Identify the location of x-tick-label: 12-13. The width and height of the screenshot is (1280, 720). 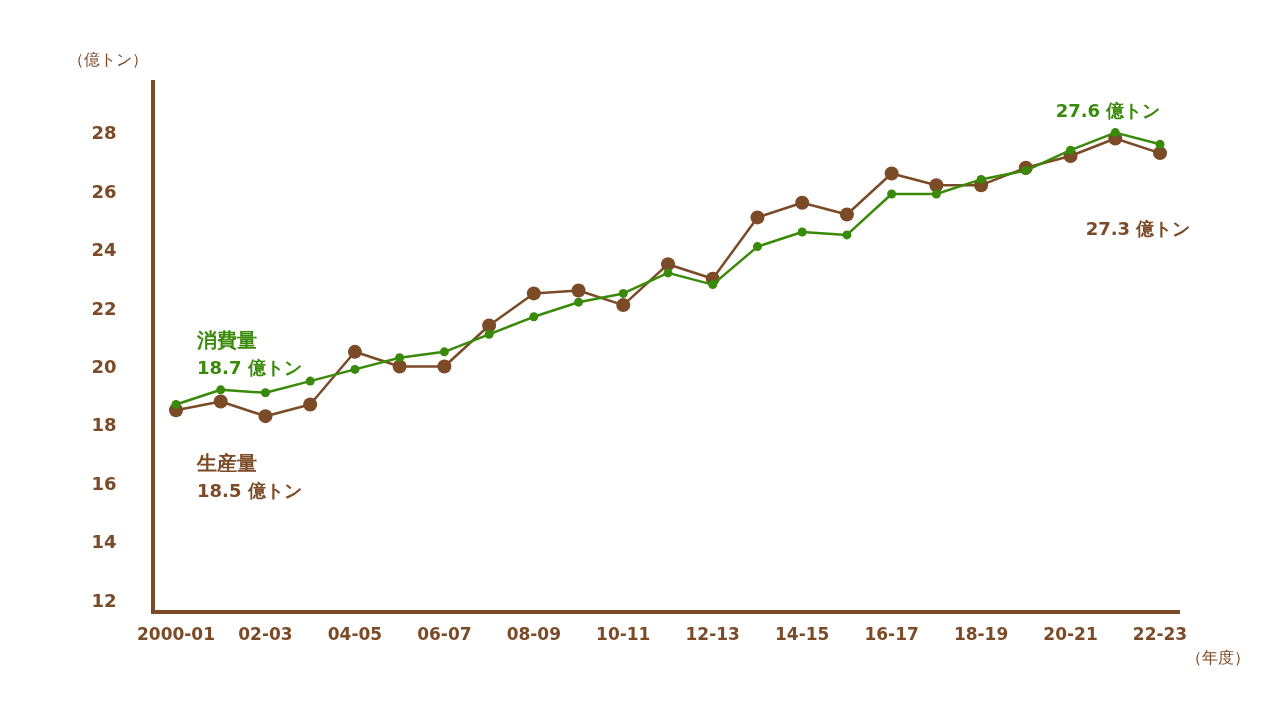
(712, 634).